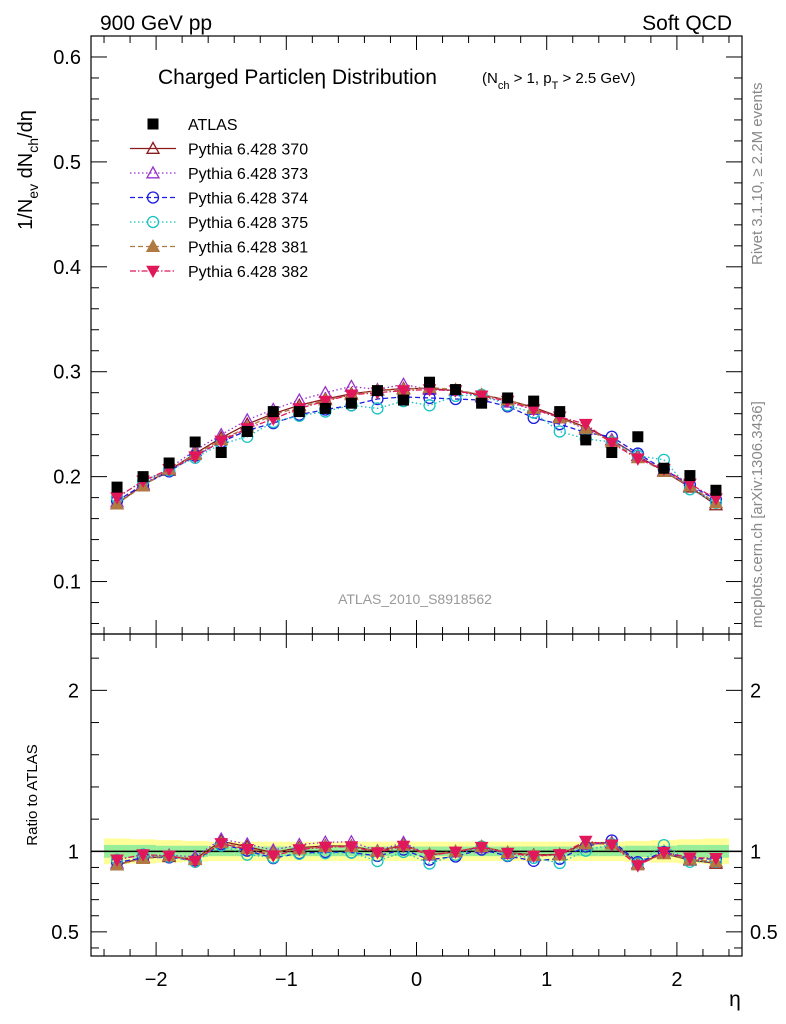  What do you see at coordinates (213, 125) in the screenshot?
I see `legend-label: ATLAS` at bounding box center [213, 125].